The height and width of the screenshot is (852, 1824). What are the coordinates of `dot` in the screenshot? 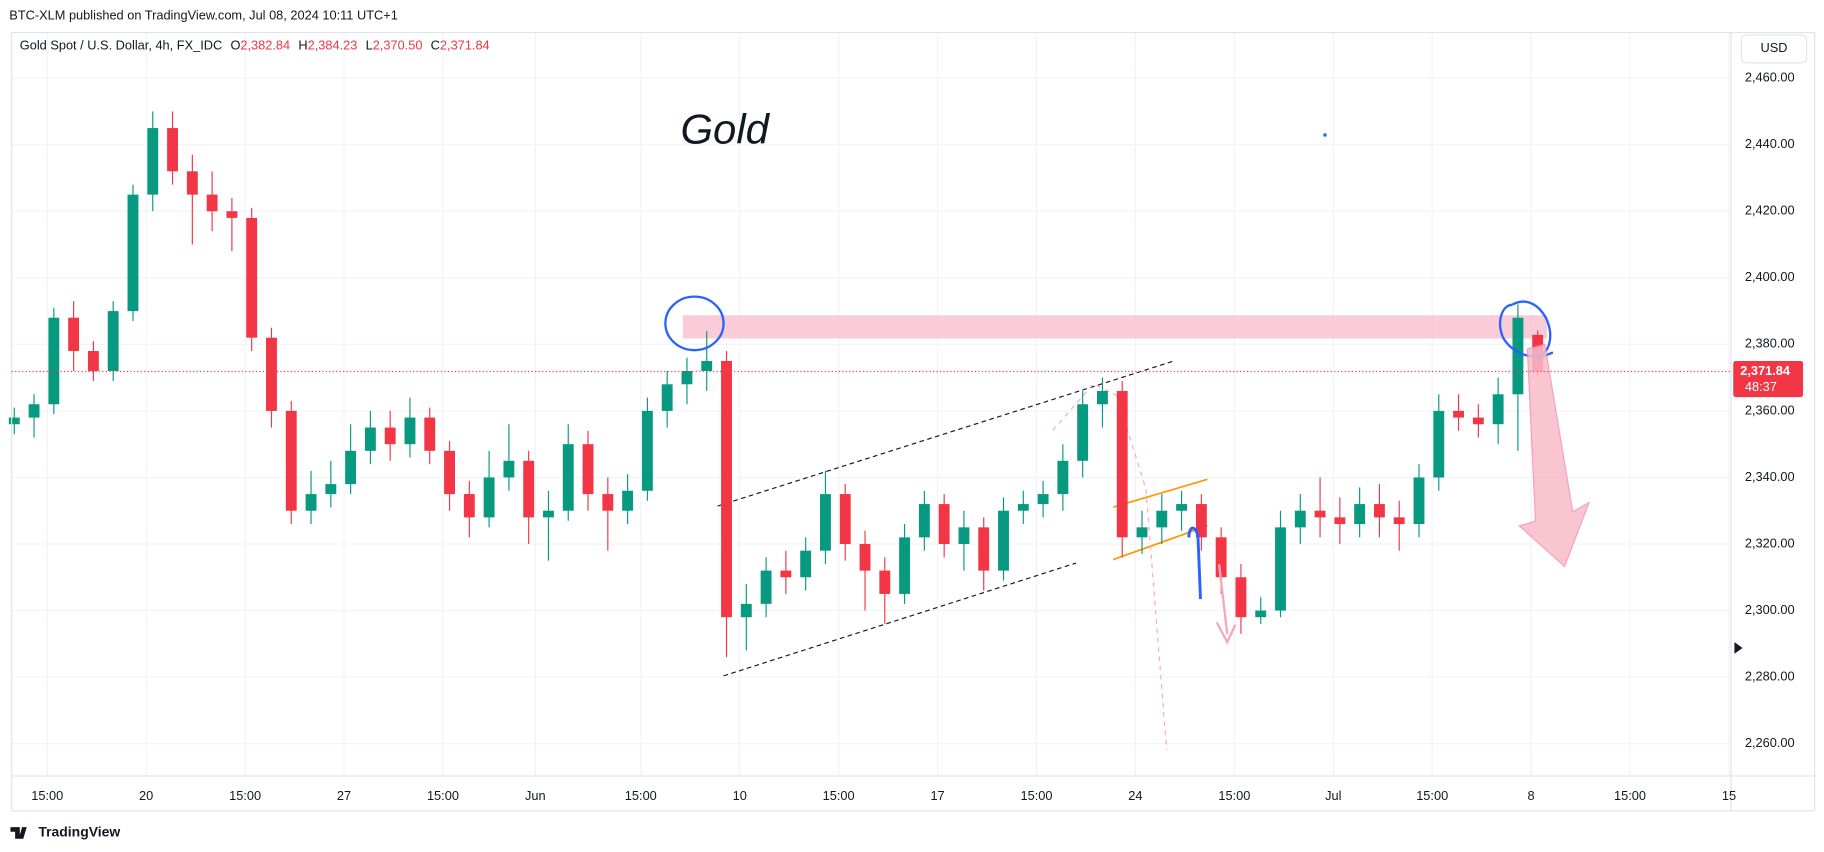 It's located at (1325, 135).